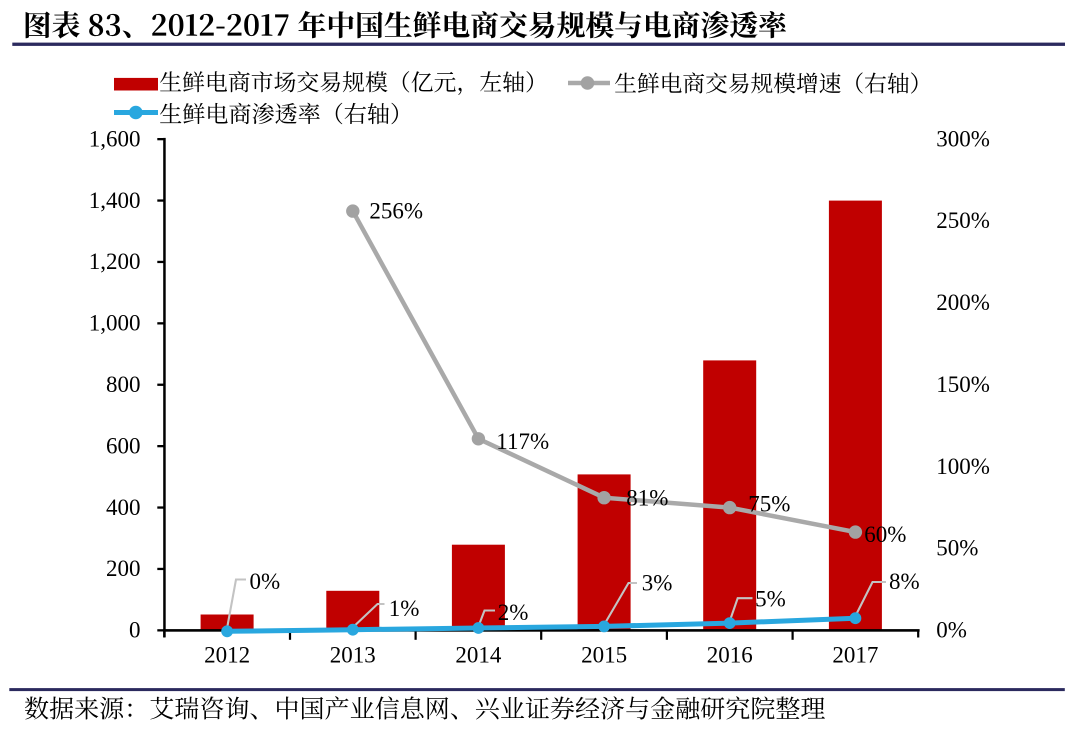 This screenshot has width=1080, height=729. What do you see at coordinates (963, 302) in the screenshot?
I see `svg-text: 200%` at bounding box center [963, 302].